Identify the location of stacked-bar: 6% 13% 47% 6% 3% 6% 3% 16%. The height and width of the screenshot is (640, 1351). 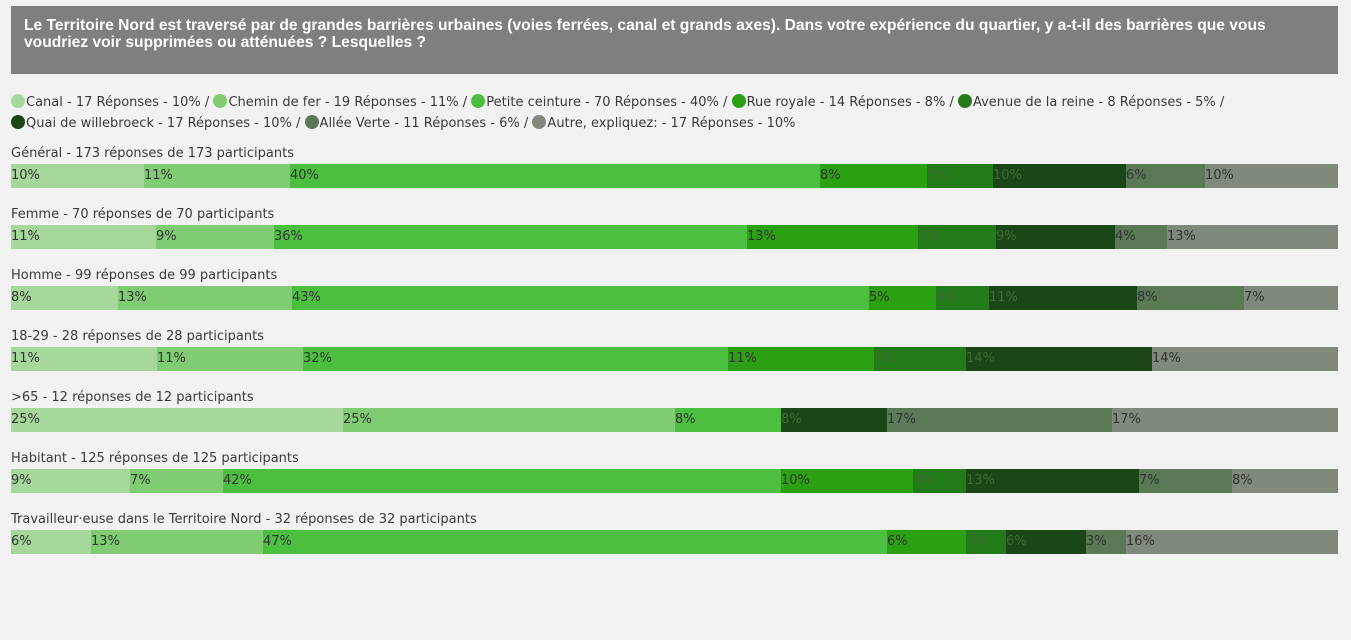
(674, 542).